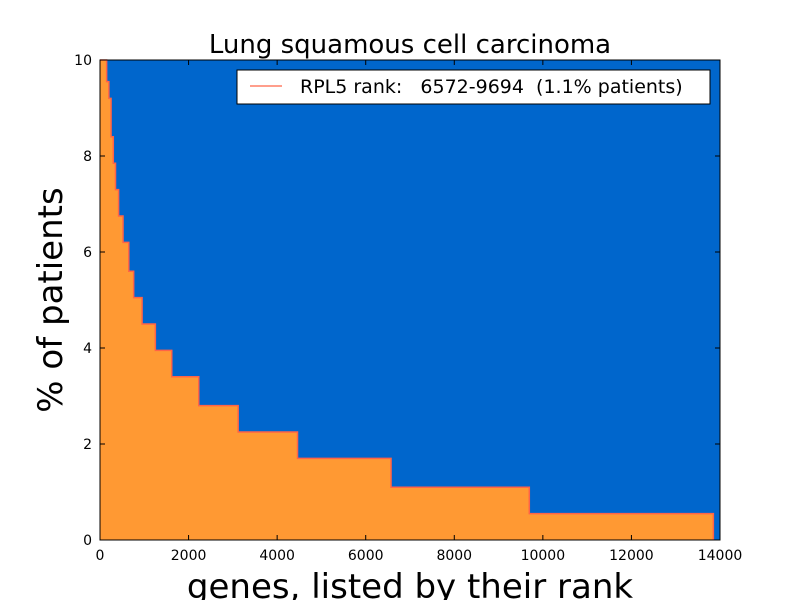  Describe the element at coordinates (189, 556) in the screenshot. I see `x-tick-label: 2000` at that location.